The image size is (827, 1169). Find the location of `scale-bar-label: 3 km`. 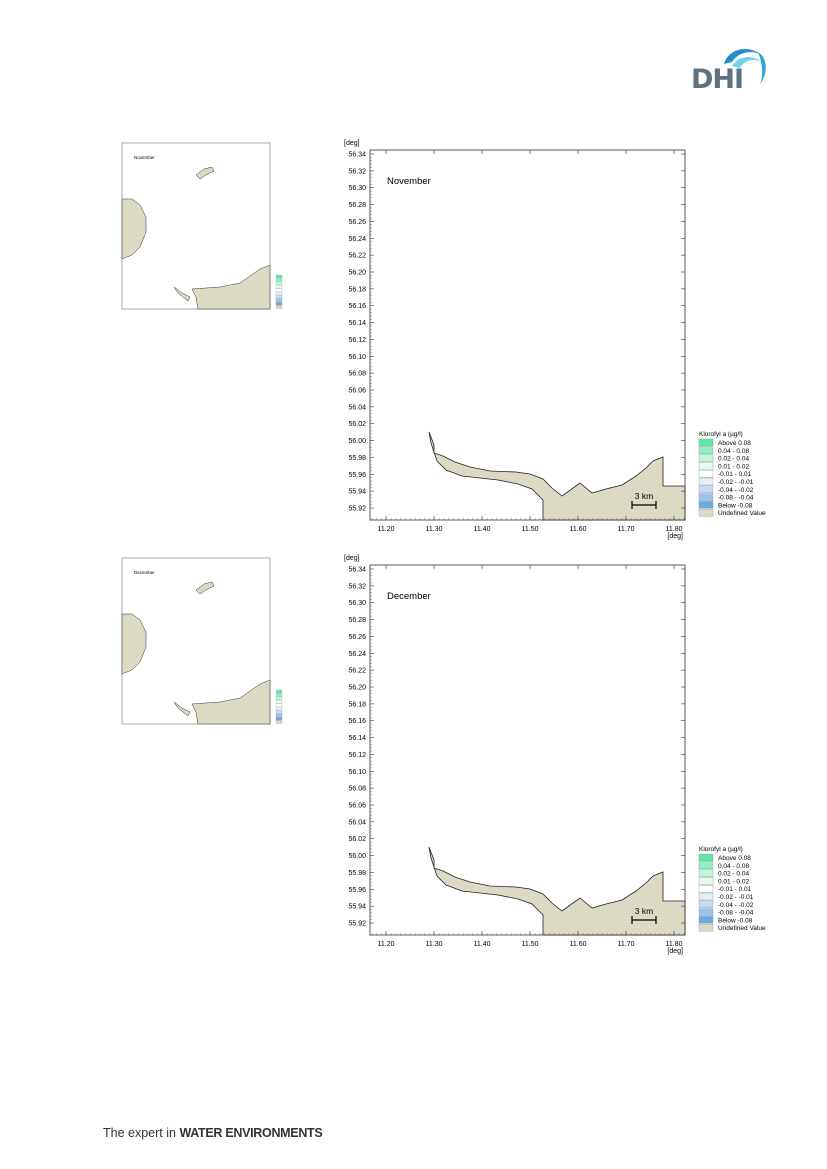

scale-bar-label: 3 km is located at coordinates (644, 496).